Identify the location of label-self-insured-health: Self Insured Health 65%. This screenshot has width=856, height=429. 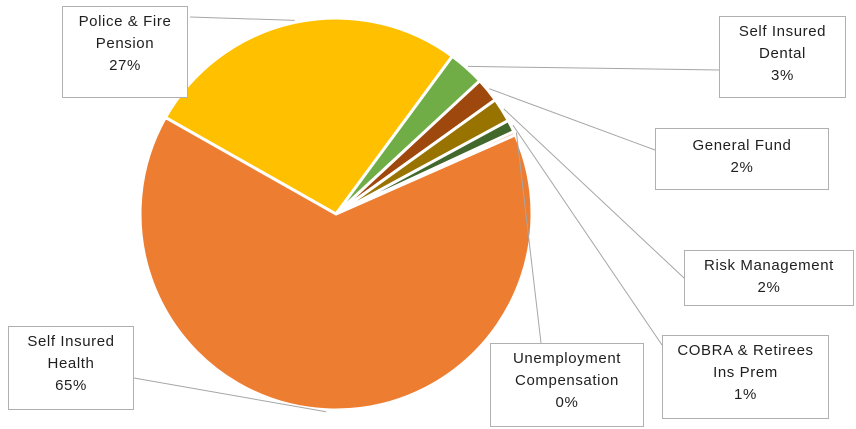
(71, 368).